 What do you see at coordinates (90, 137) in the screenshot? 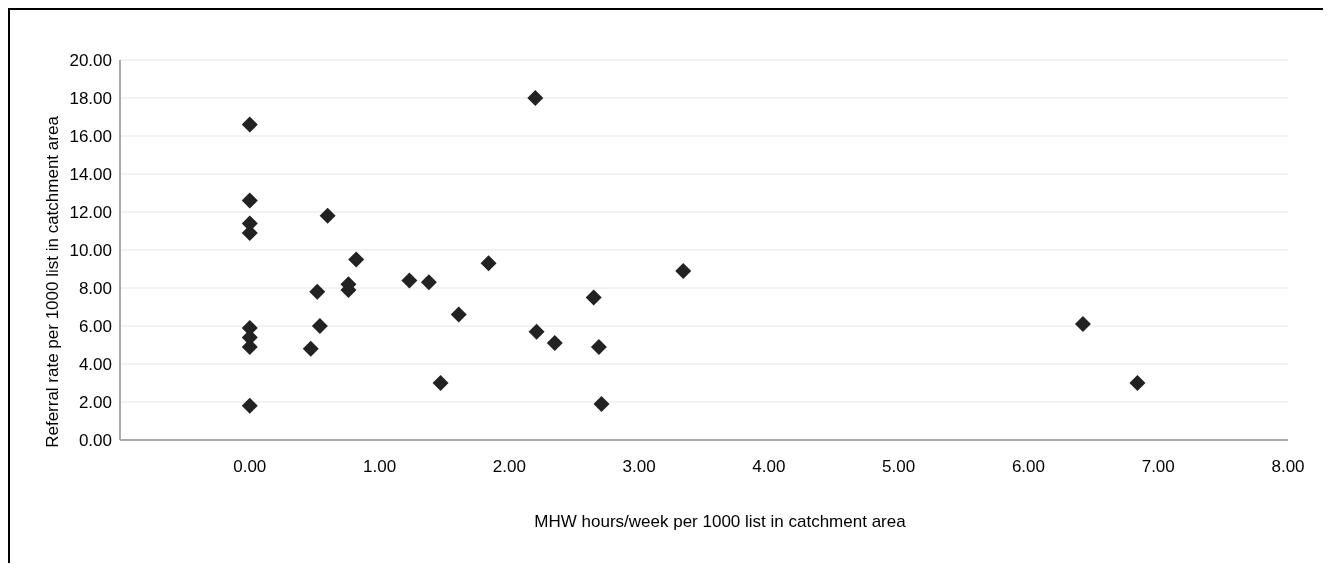
I see `y-tick-label: 16.00` at bounding box center [90, 137].